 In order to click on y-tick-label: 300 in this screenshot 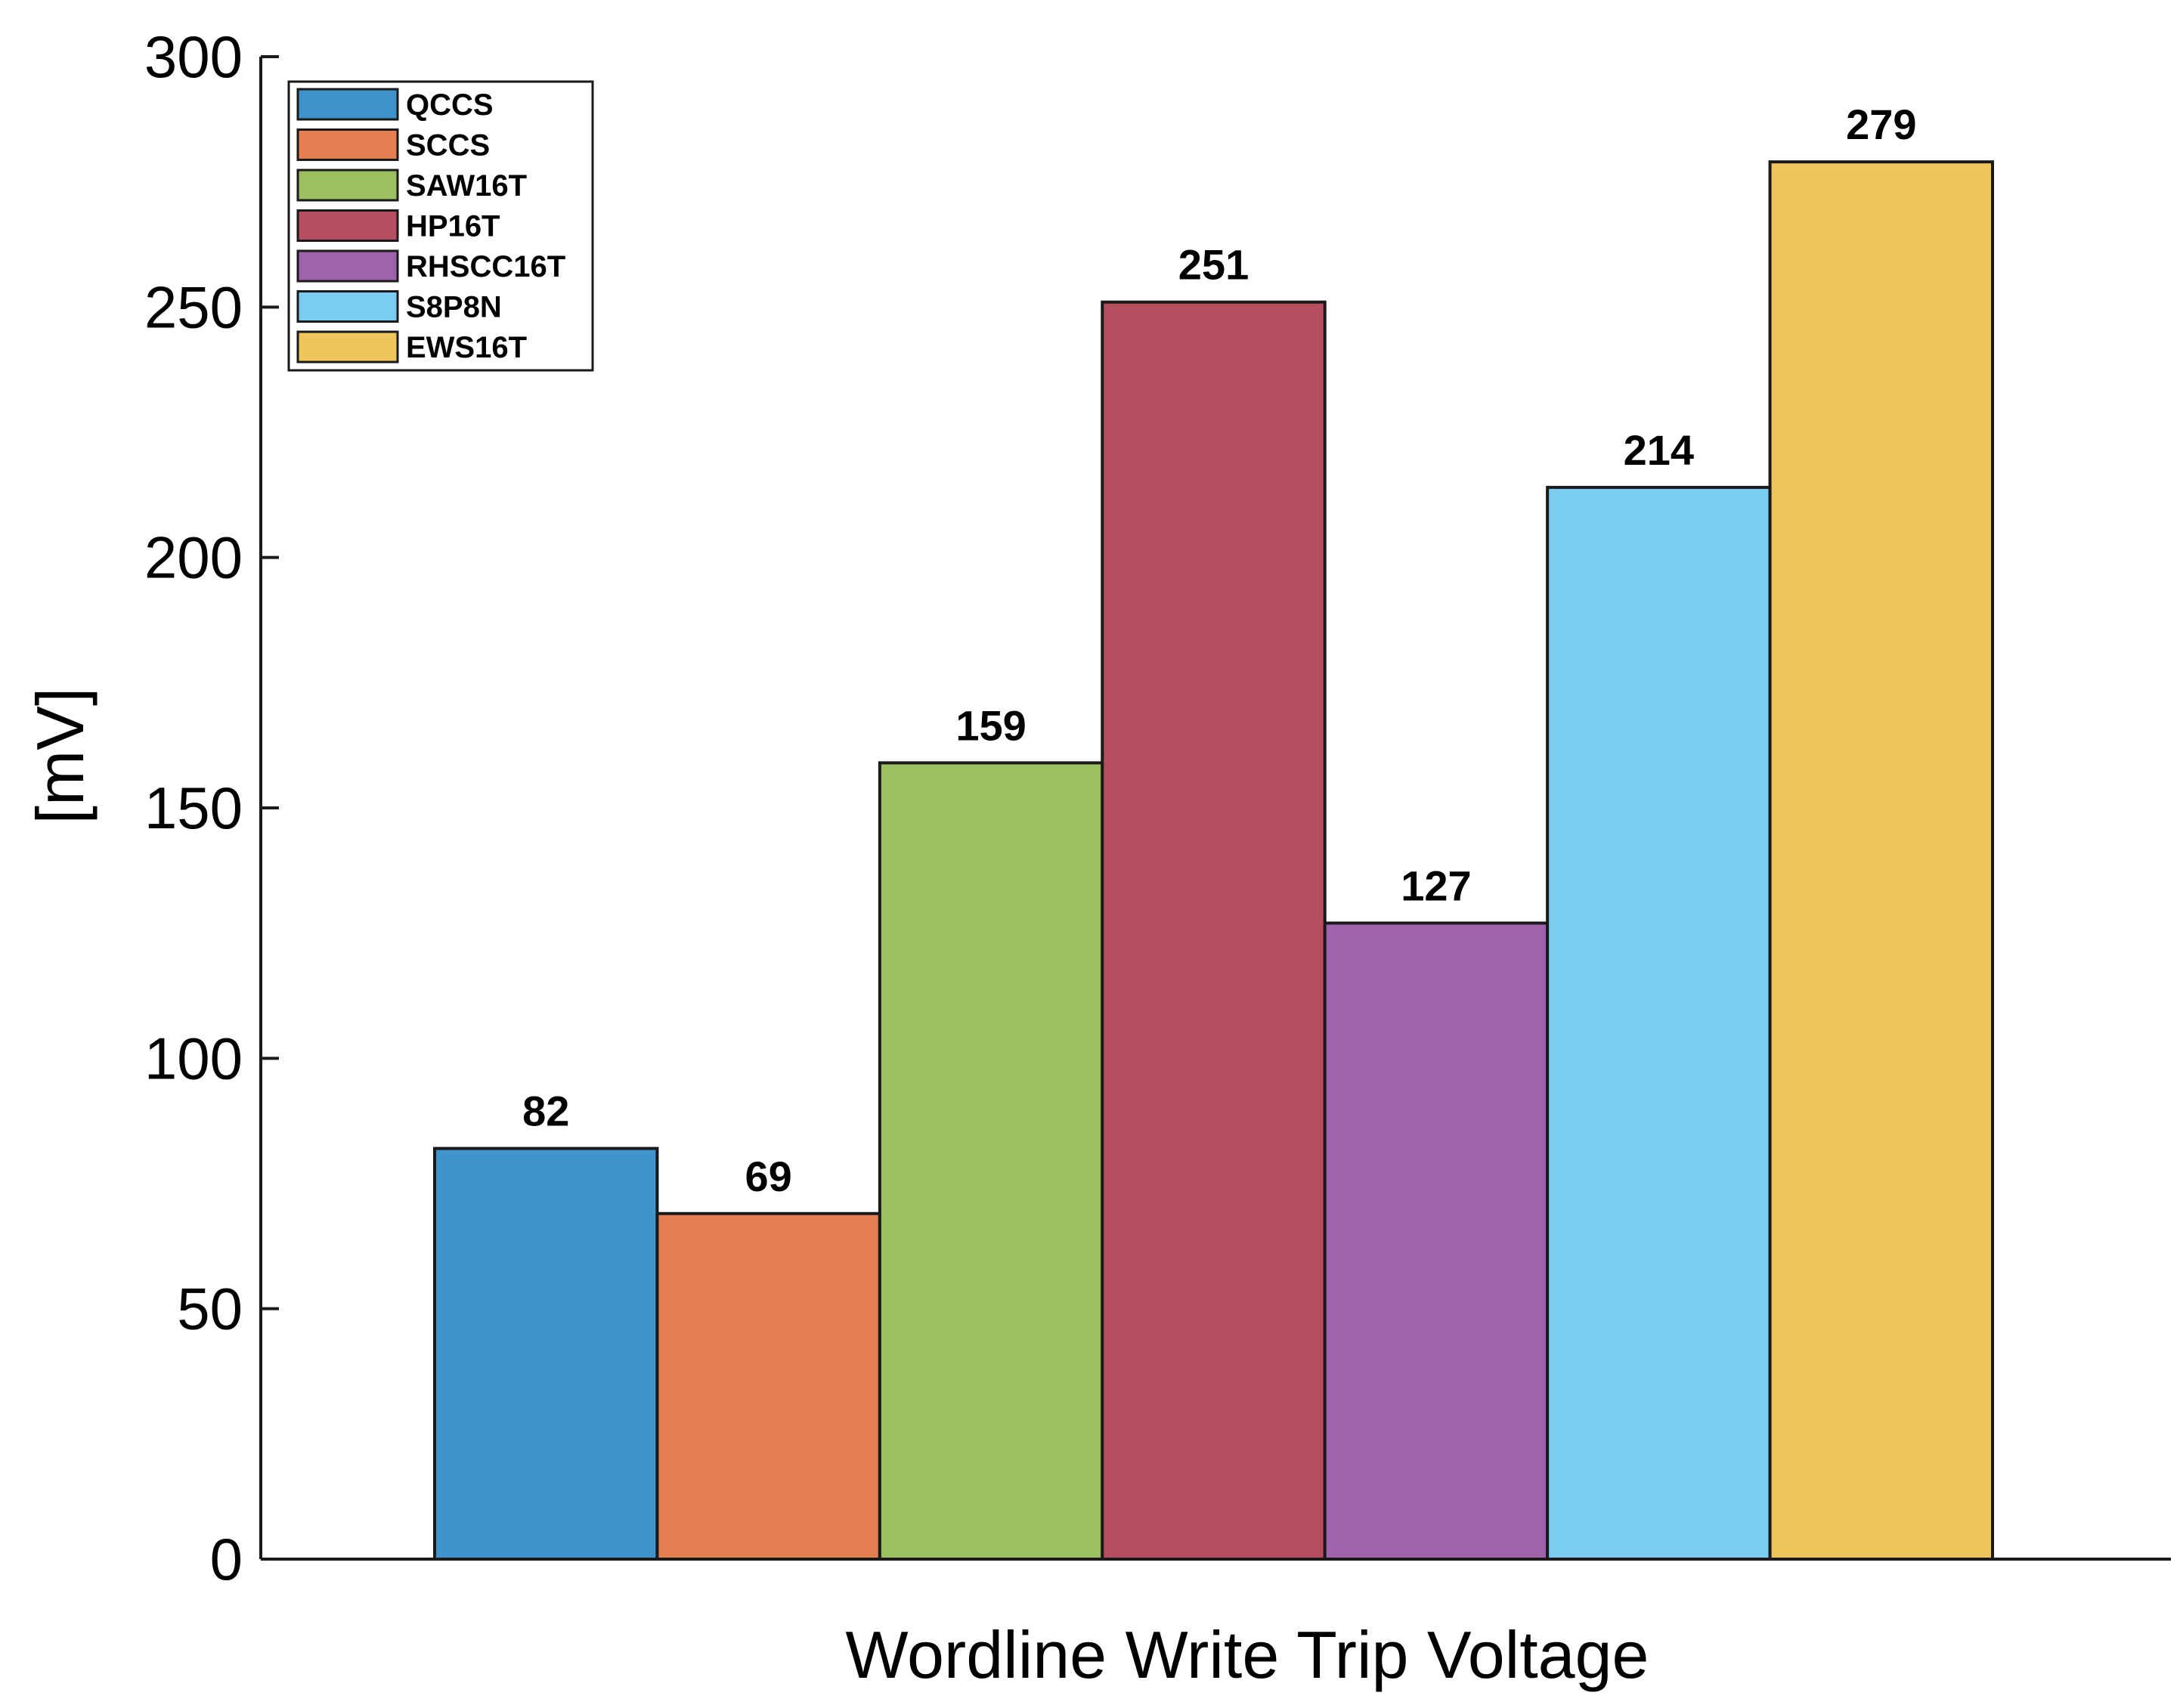, I will do `click(193, 56)`.